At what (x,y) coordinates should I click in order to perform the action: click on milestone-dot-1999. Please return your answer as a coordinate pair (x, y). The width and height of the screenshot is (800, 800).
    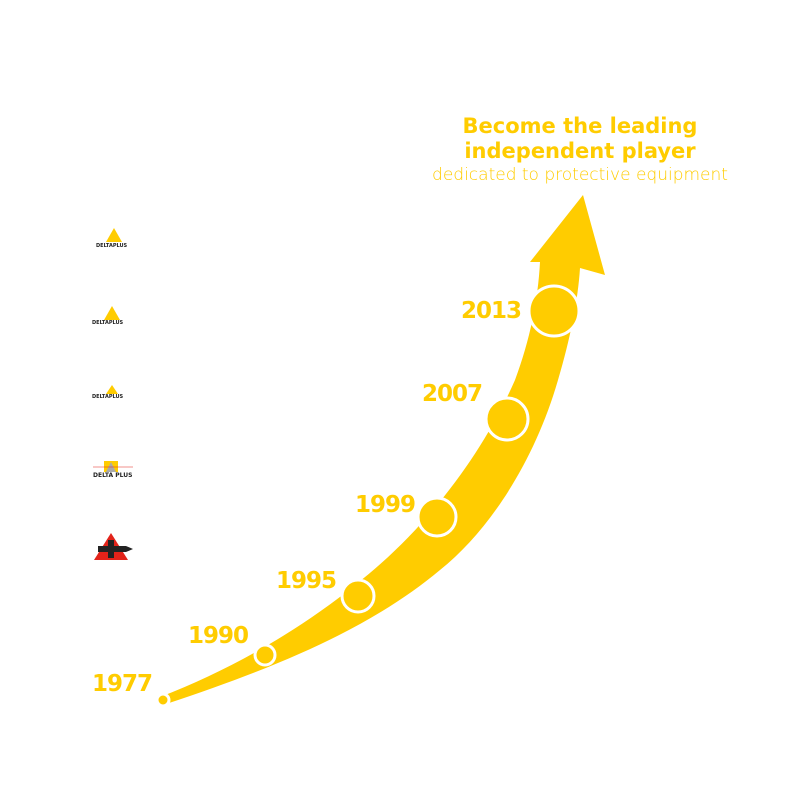
    Looking at the image, I should click on (437, 517).